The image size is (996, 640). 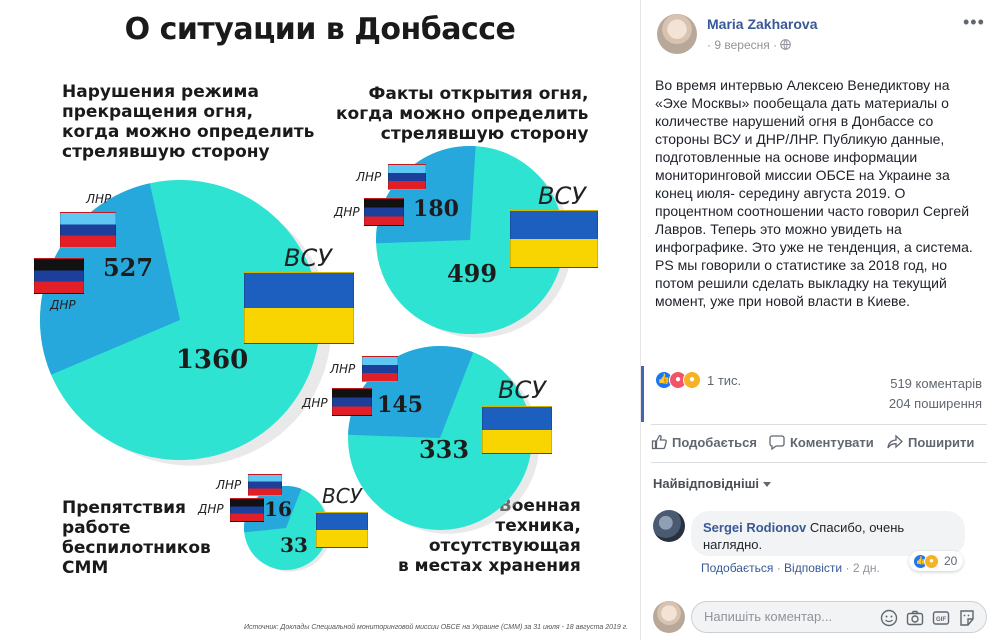 What do you see at coordinates (669, 526) in the screenshot?
I see `commenter-avatar` at bounding box center [669, 526].